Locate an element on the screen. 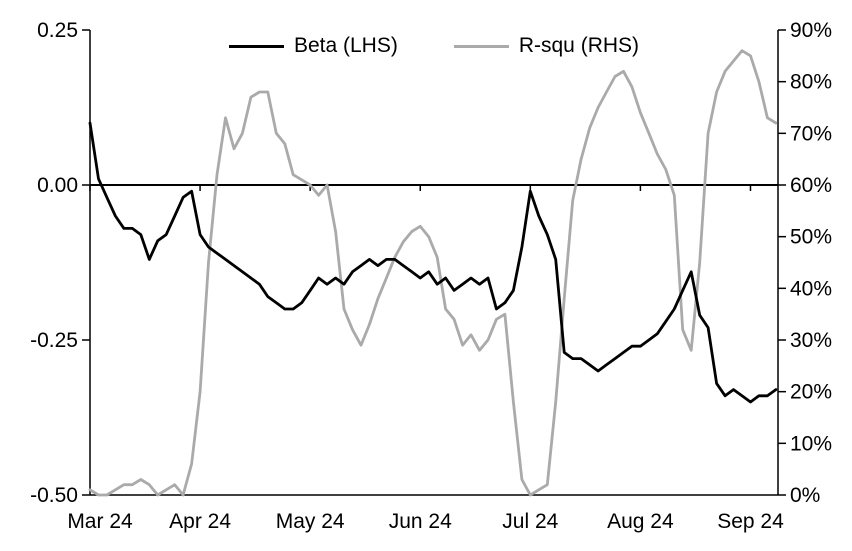  x-axis-tick-label: Apr 24 is located at coordinates (200, 521).